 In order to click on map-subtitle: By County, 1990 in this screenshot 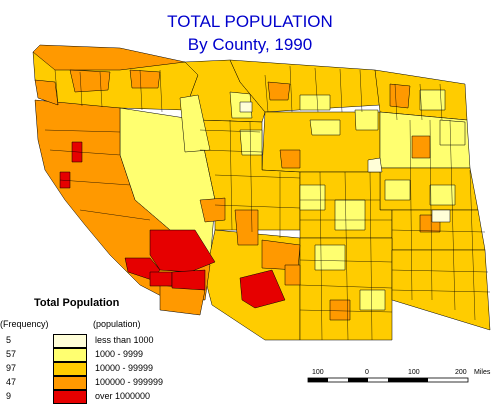, I will do `click(250, 44)`.